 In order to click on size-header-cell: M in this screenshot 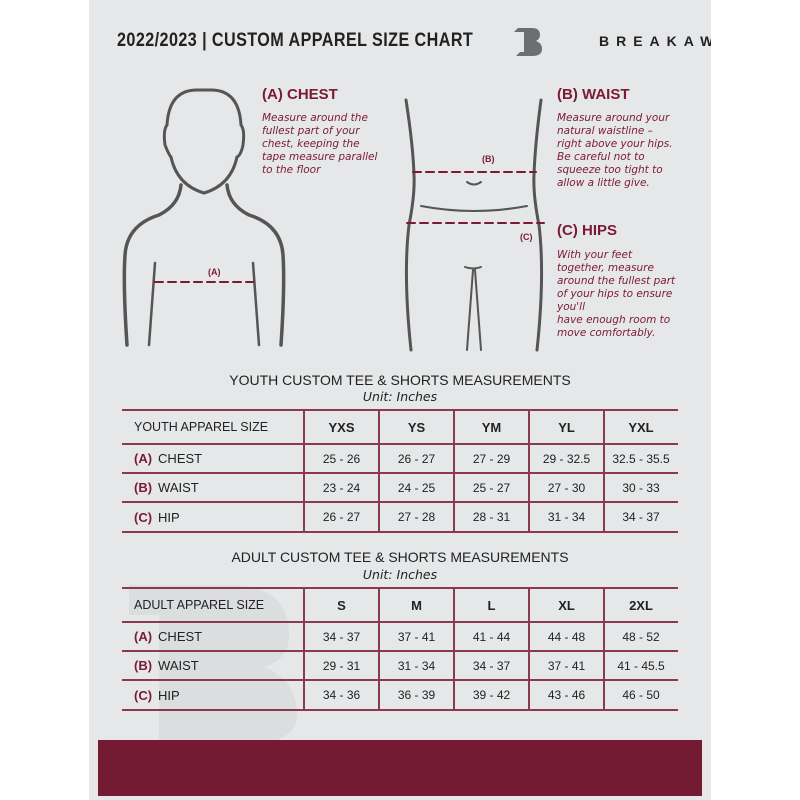, I will do `click(416, 605)`.